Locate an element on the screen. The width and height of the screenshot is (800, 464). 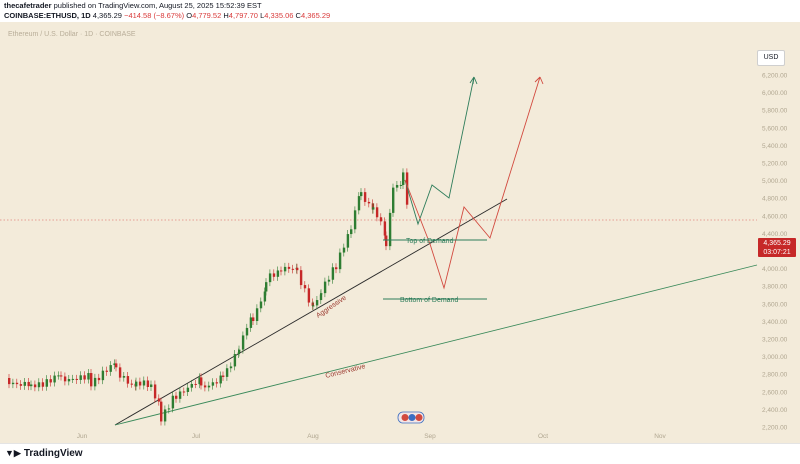
y-tick-label: 2,400.00 is located at coordinates (775, 410).